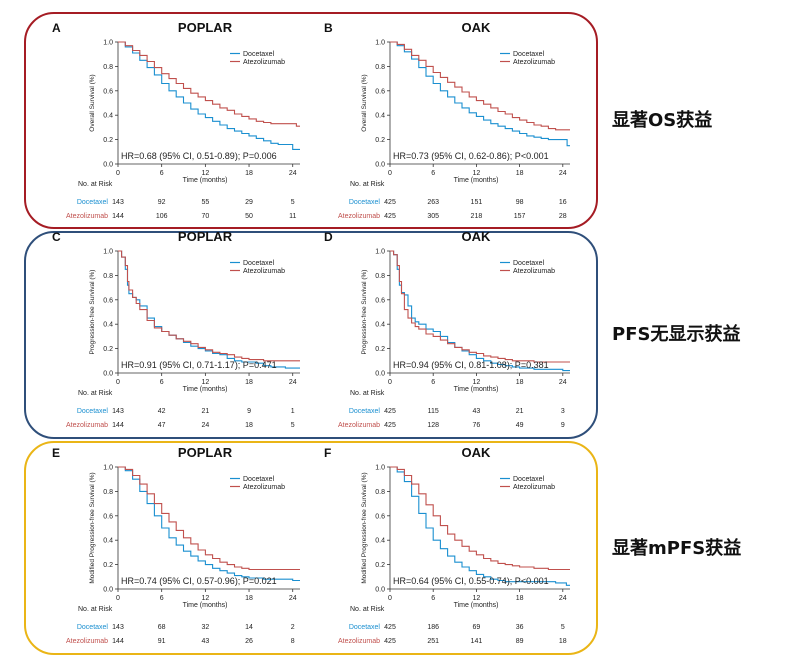 The height and width of the screenshot is (663, 791). What do you see at coordinates (249, 202) in the screenshot?
I see `risk-count: 29` at bounding box center [249, 202].